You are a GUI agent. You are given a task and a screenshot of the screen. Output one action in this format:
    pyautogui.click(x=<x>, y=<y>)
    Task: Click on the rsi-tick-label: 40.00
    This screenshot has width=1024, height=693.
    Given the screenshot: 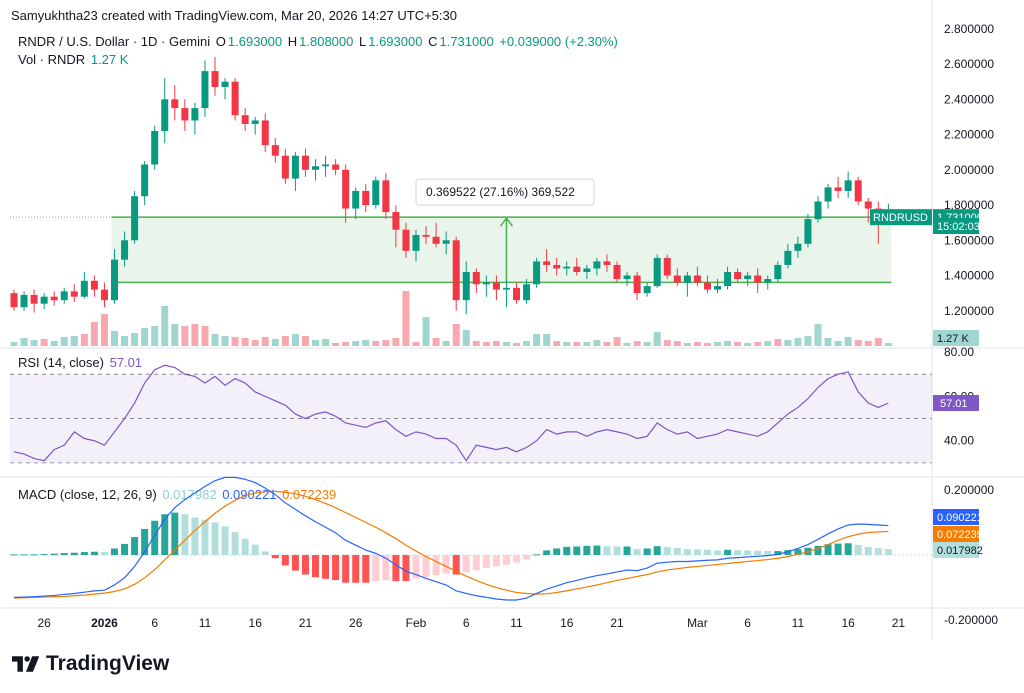 What is the action you would take?
    pyautogui.click(x=959, y=441)
    